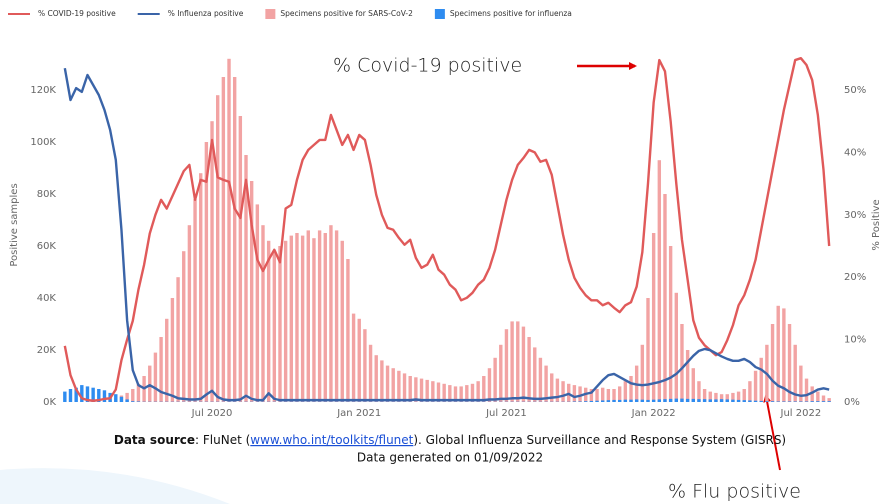 This screenshot has height=504, width=883. I want to click on legend-label: Specimens positive for influenza, so click(511, 13).